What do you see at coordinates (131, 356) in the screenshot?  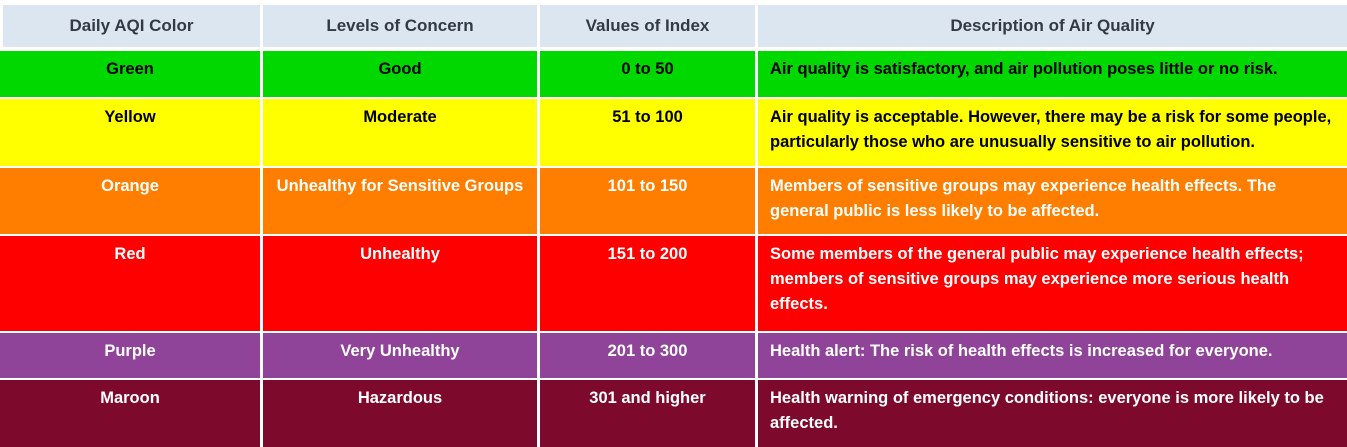 I see `aqi-color-name: Purple` at bounding box center [131, 356].